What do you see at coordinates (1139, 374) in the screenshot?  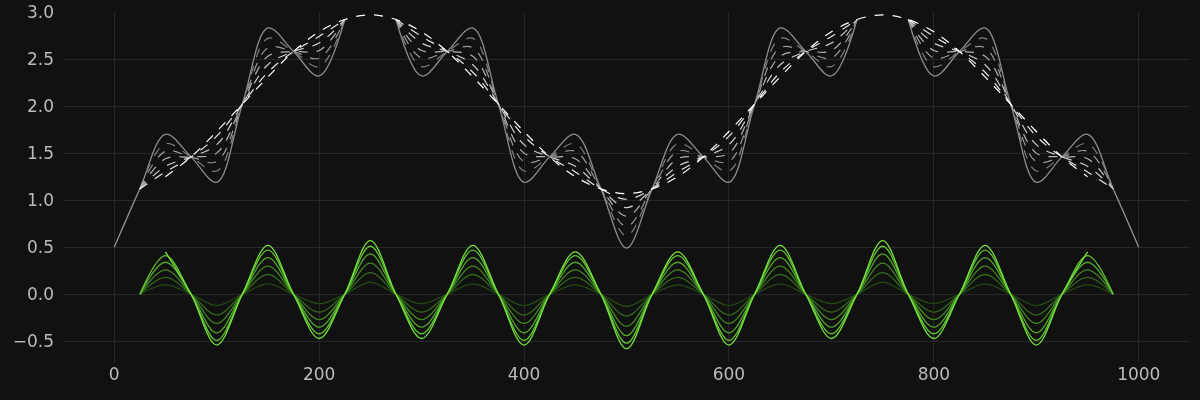 I see `x-tick-label: 1000` at bounding box center [1139, 374].